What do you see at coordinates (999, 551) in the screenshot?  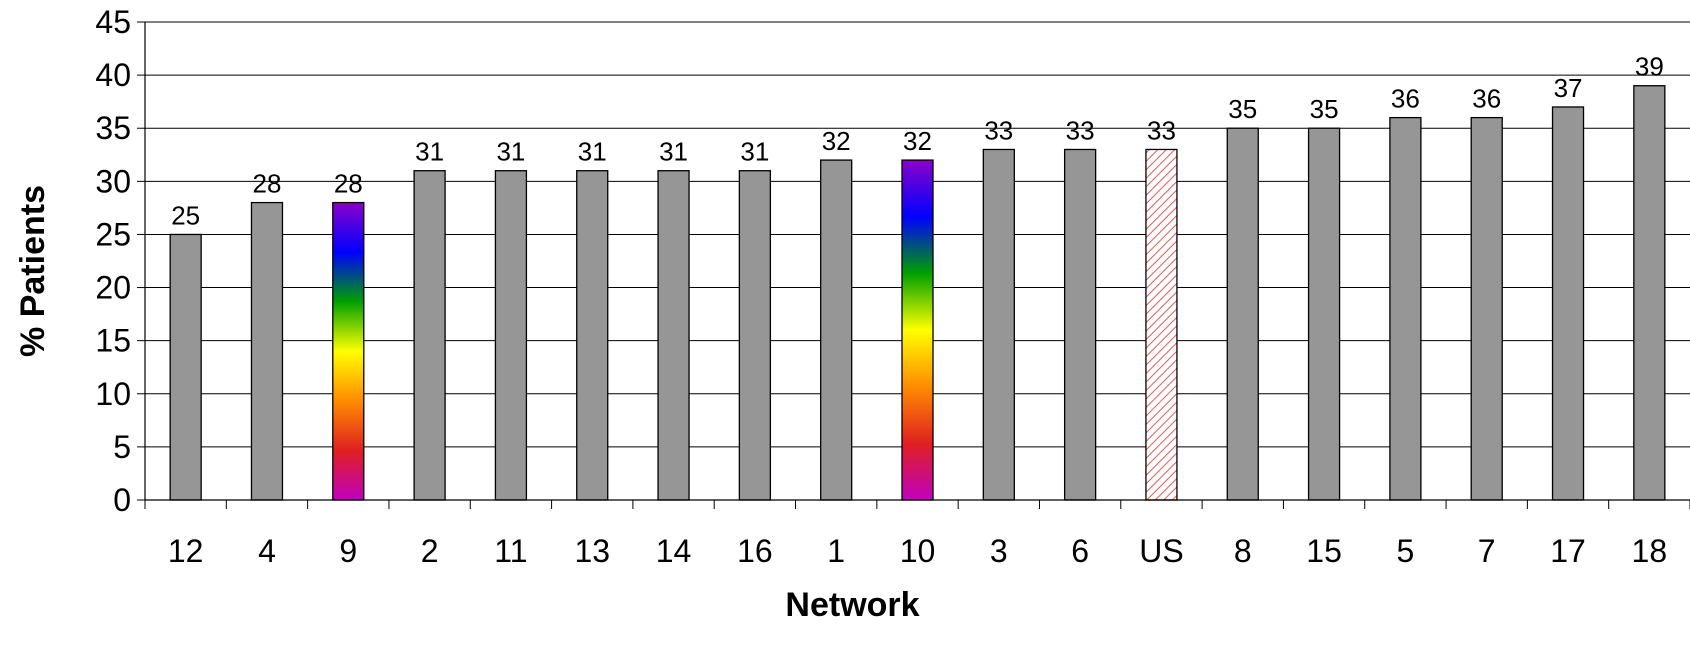 I see `x-tick-label: 3` at bounding box center [999, 551].